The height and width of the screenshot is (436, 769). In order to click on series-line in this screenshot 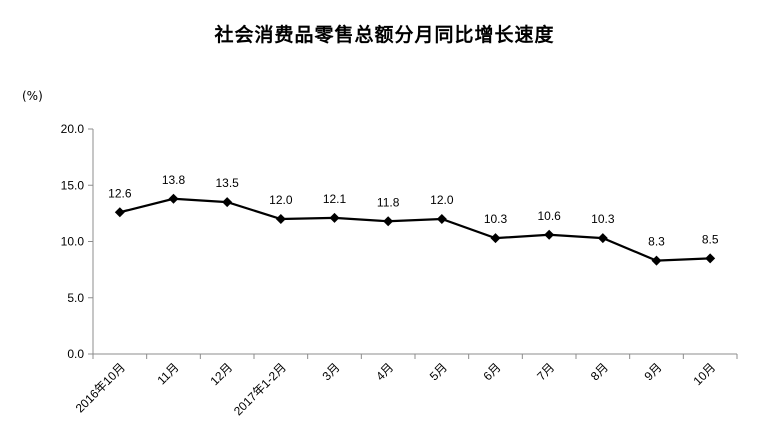, I will do `click(415, 229)`.